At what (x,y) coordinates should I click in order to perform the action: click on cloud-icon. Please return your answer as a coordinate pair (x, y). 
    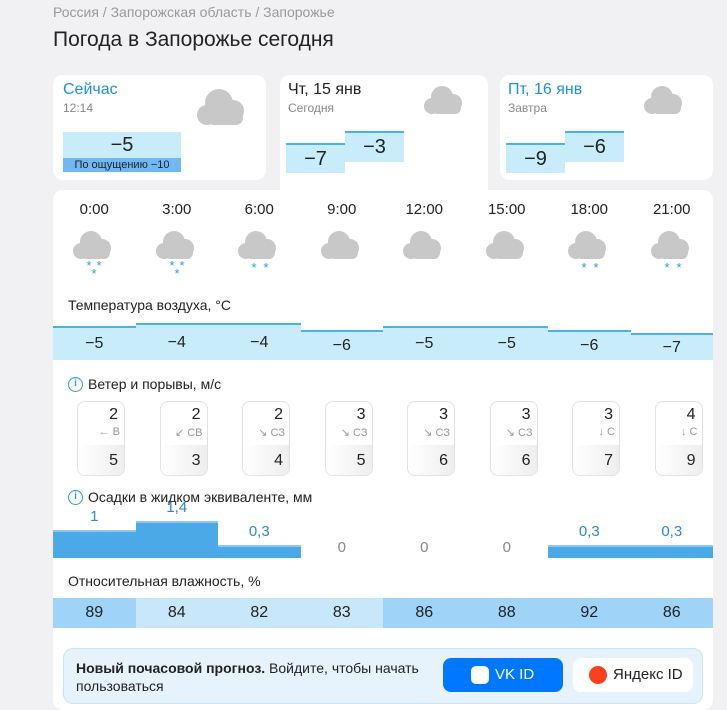
    Looking at the image, I should click on (220, 107).